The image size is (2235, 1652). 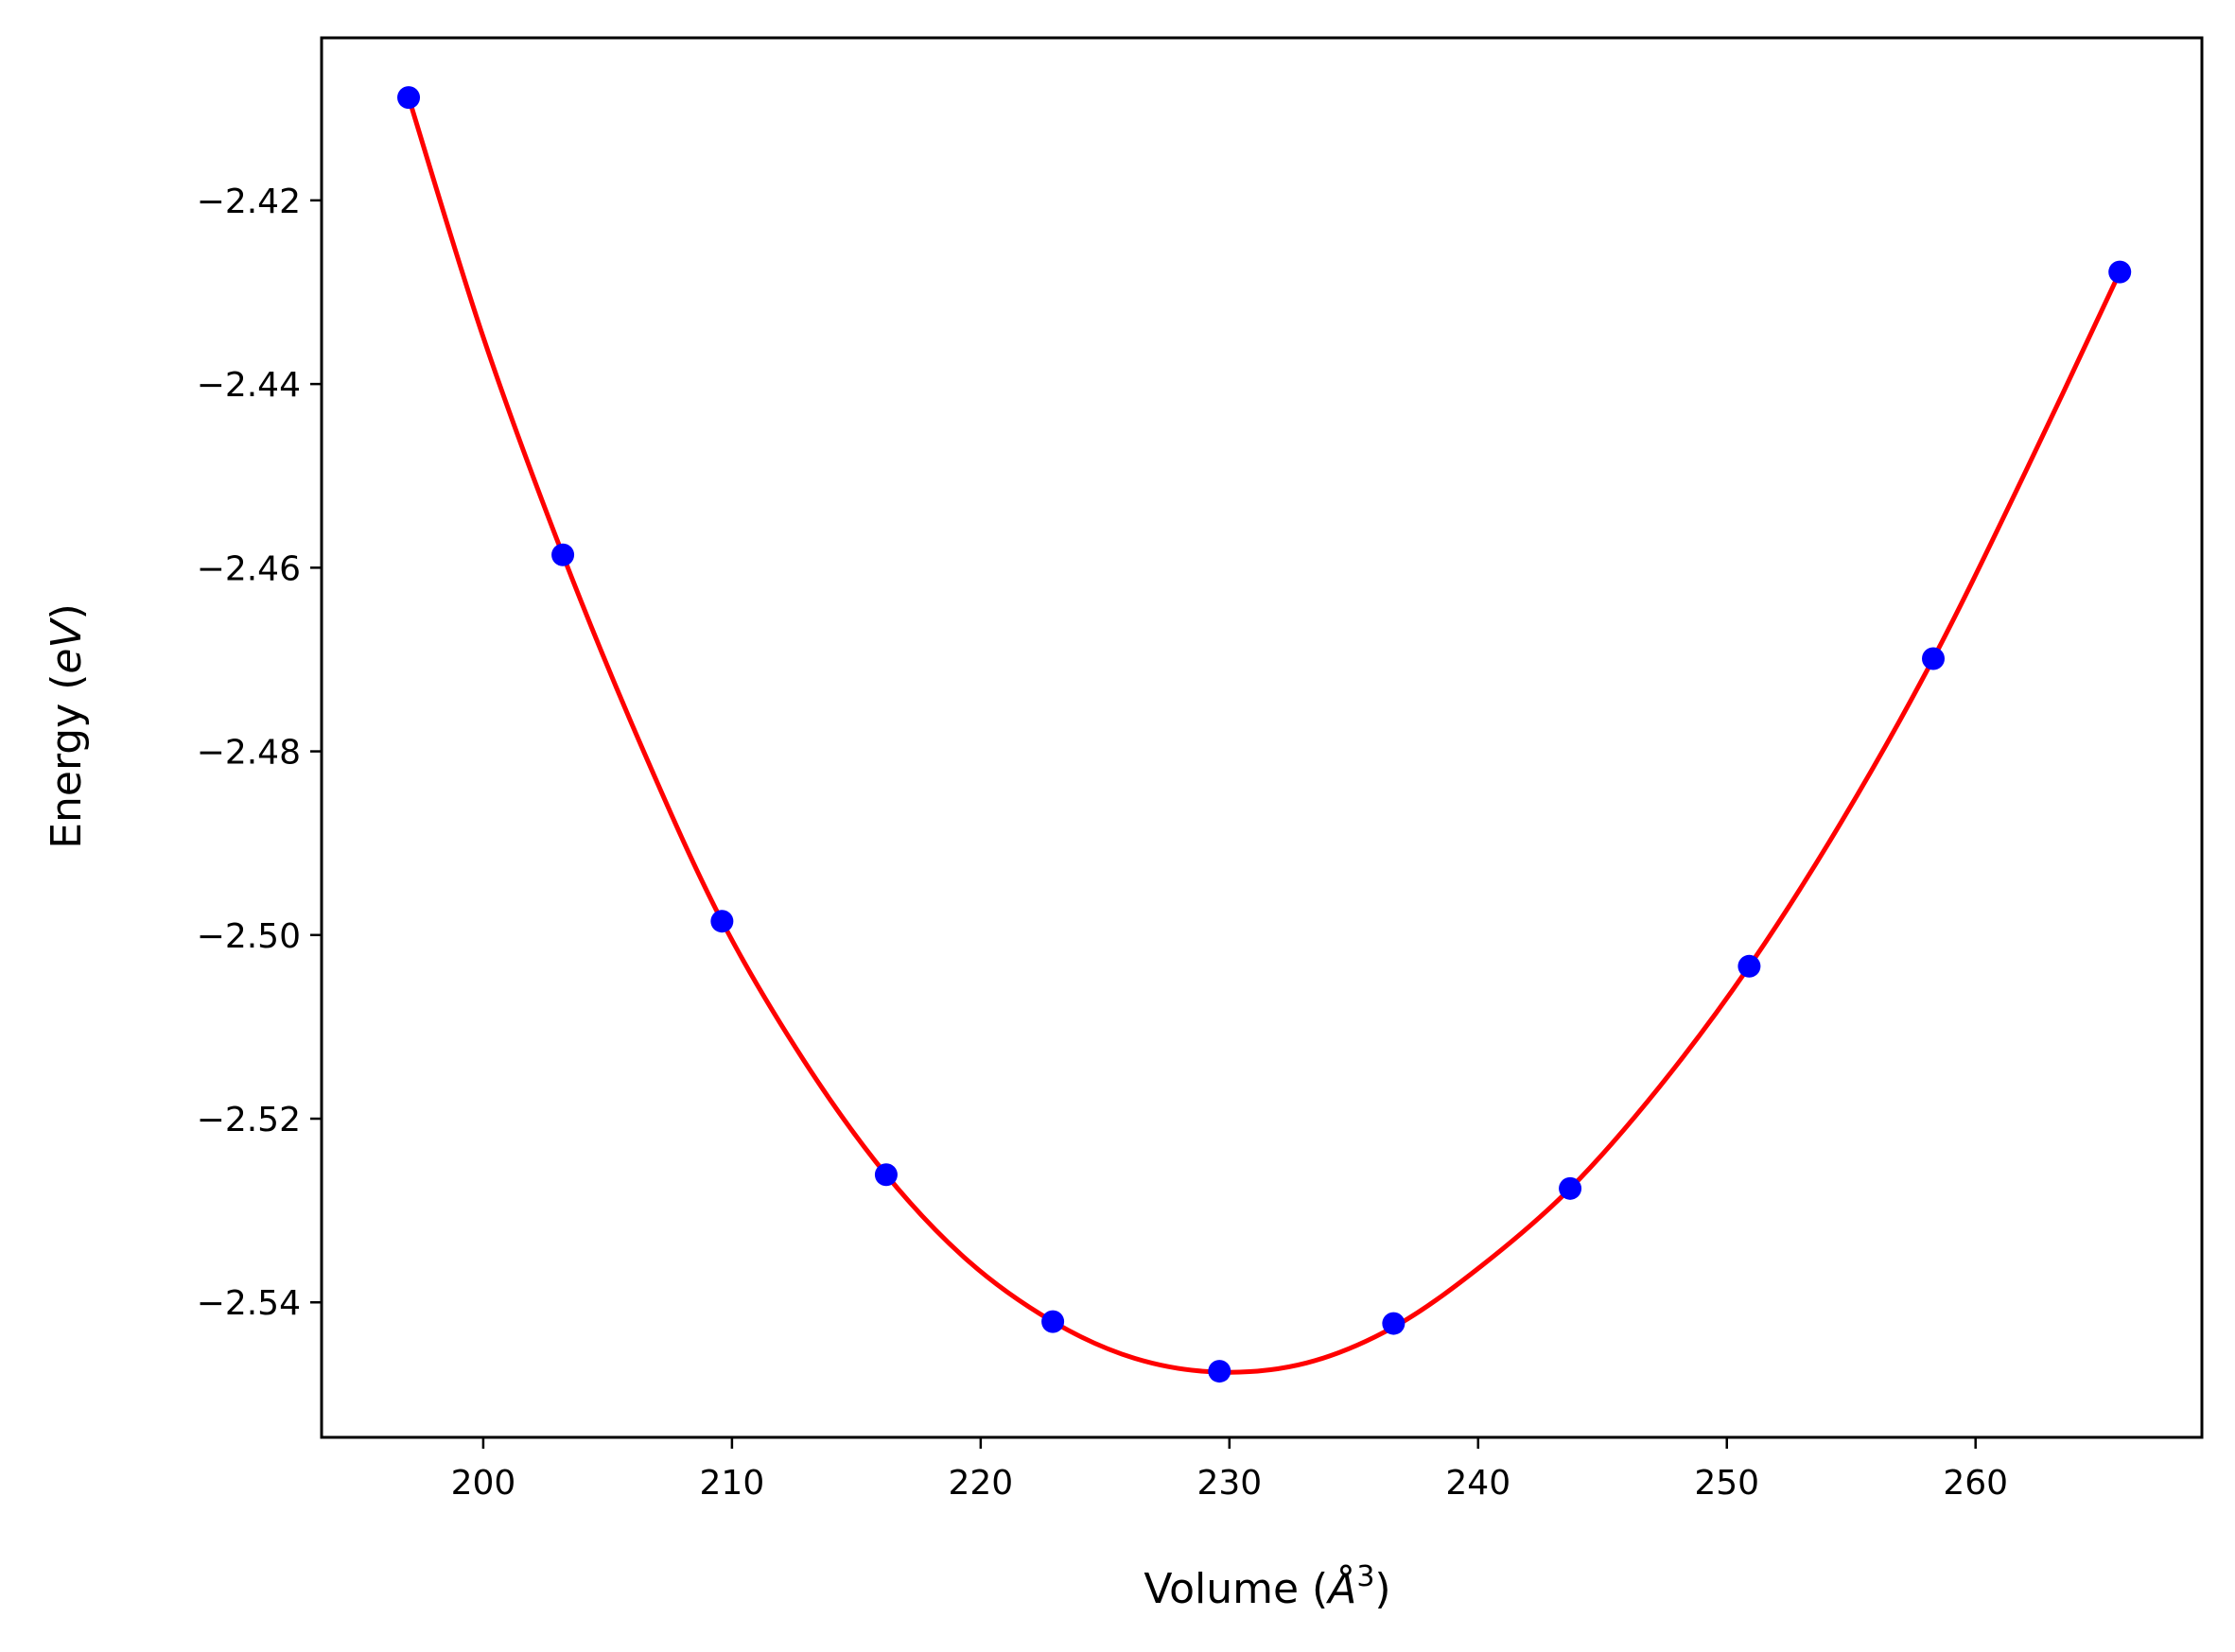 I want to click on x-axis-label-prefix: Volume (, so click(x=1236, y=1589).